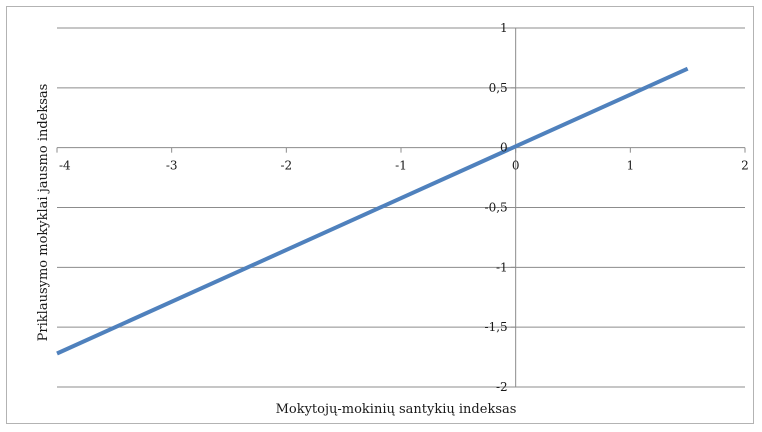  Describe the element at coordinates (516, 166) in the screenshot. I see `x-tick-label: 0` at that location.